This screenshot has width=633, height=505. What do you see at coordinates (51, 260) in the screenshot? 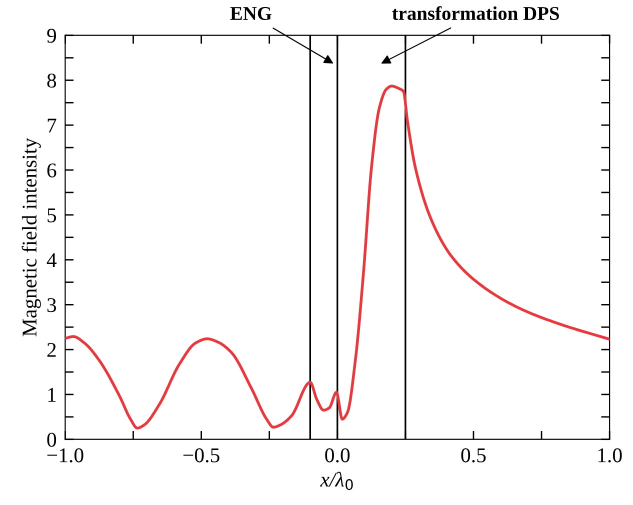
I see `y-tick-label: 4` at bounding box center [51, 260].